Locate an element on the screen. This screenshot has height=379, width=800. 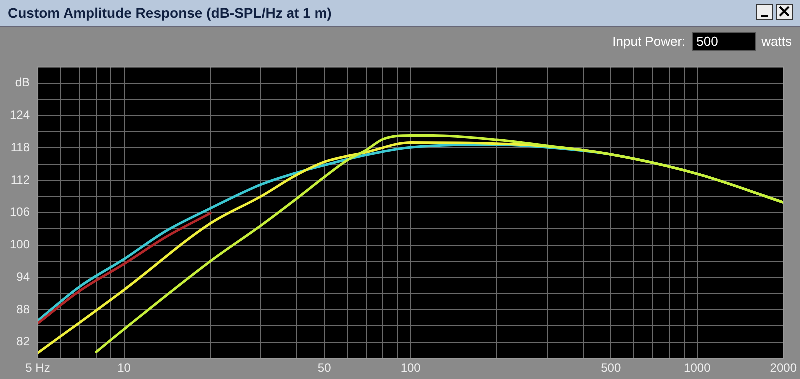
y-tick-label: 118 is located at coordinates (20, 147).